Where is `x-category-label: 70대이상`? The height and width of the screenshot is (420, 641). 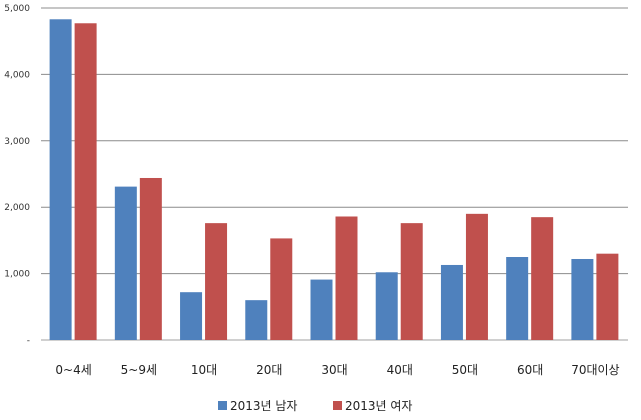
x-category-label: 70대이상 is located at coordinates (595, 370).